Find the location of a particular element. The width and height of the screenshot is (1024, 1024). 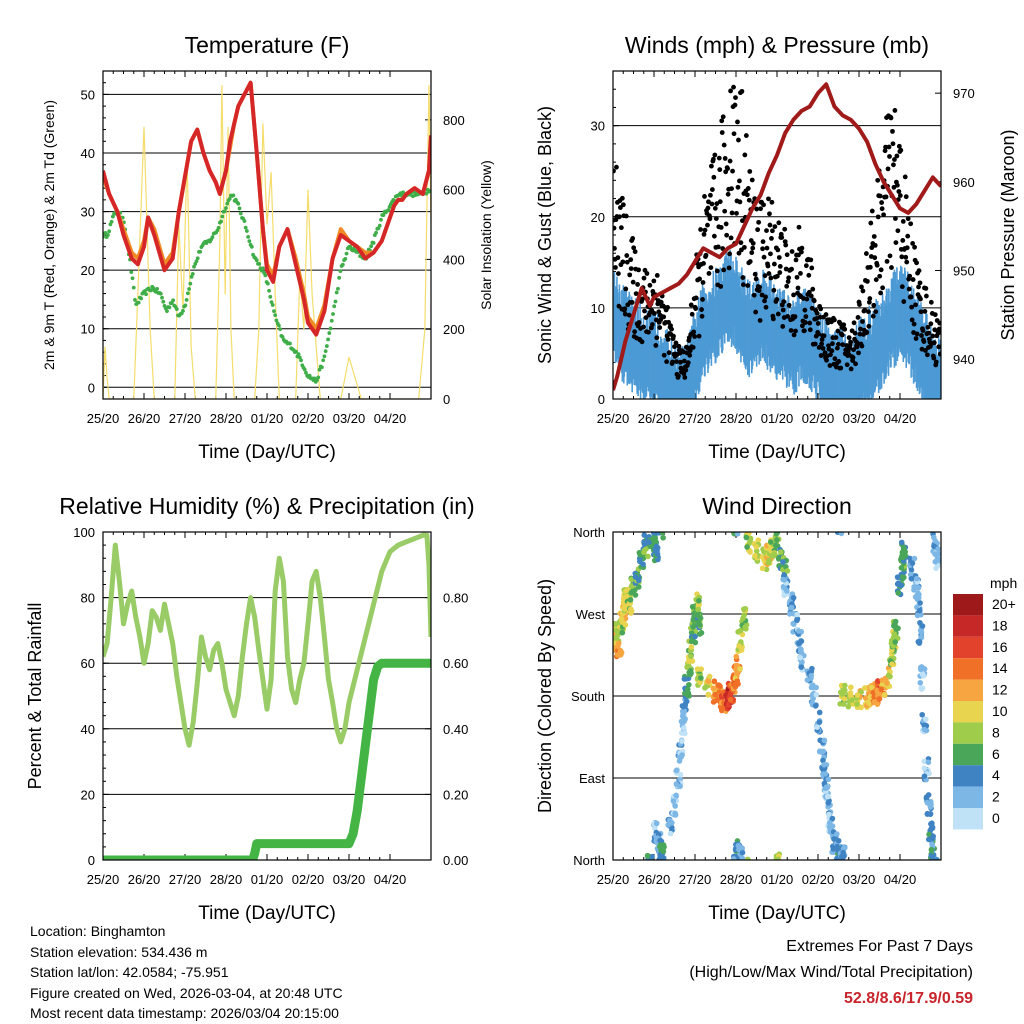

y-tick-label: West is located at coordinates (591, 614).